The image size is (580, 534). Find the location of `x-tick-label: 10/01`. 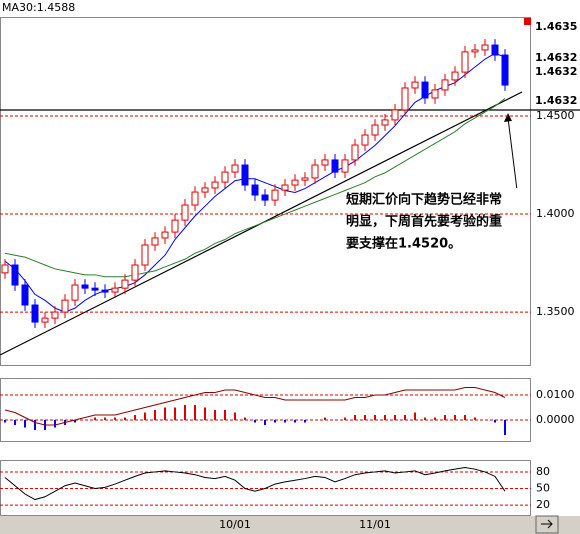

x-tick-label: 10/01 is located at coordinates (235, 524).